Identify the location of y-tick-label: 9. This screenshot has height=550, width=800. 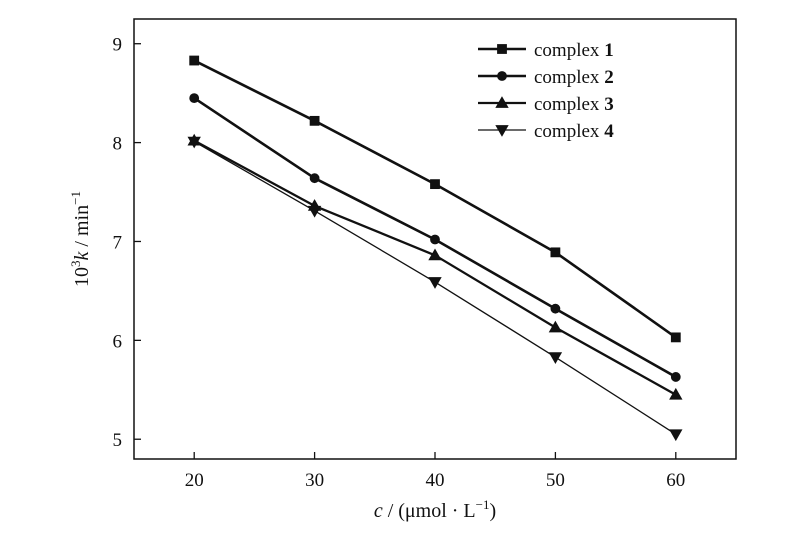
(118, 45).